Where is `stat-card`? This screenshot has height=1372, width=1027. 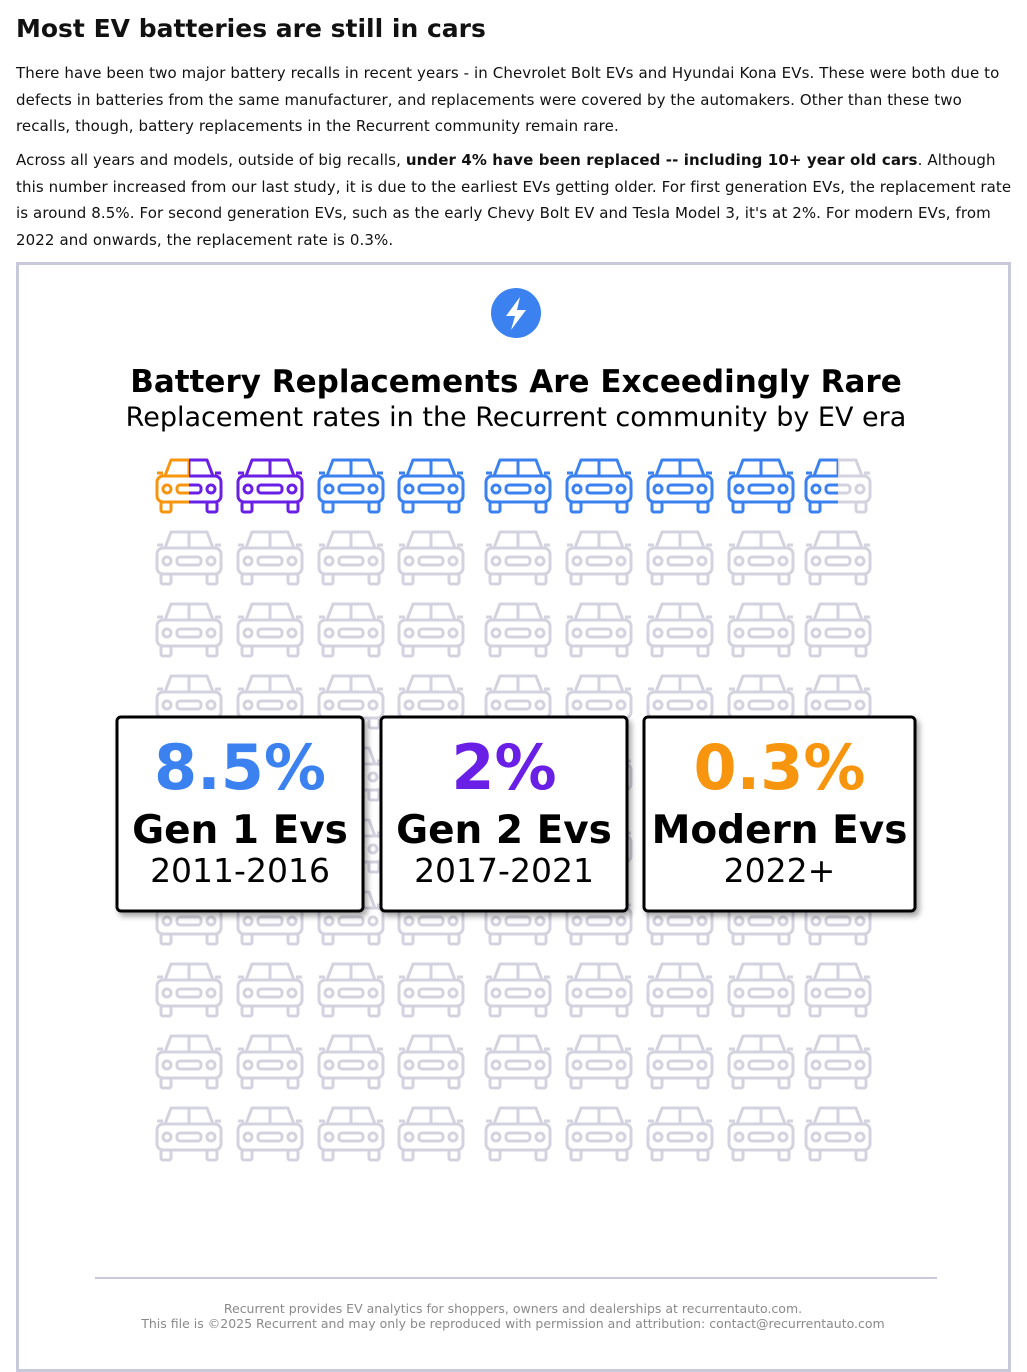 stat-card is located at coordinates (504, 814).